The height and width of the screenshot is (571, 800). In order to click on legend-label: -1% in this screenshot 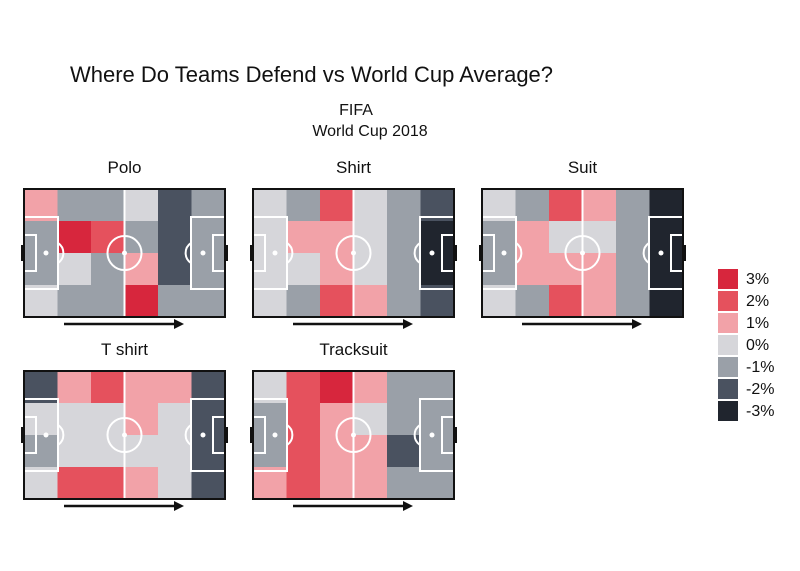, I will do `click(760, 367)`.